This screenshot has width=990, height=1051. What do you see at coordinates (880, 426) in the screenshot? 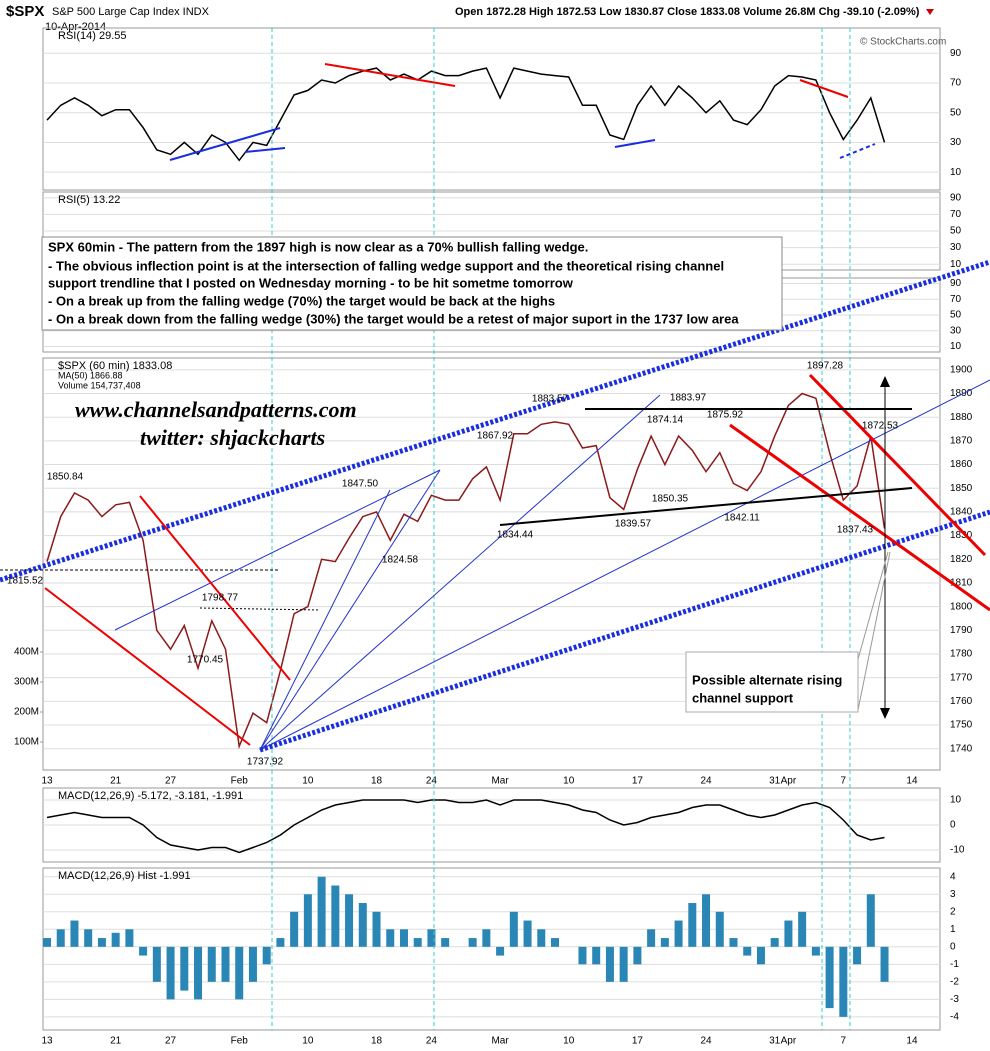
I see `price-label: 1872.53` at bounding box center [880, 426].